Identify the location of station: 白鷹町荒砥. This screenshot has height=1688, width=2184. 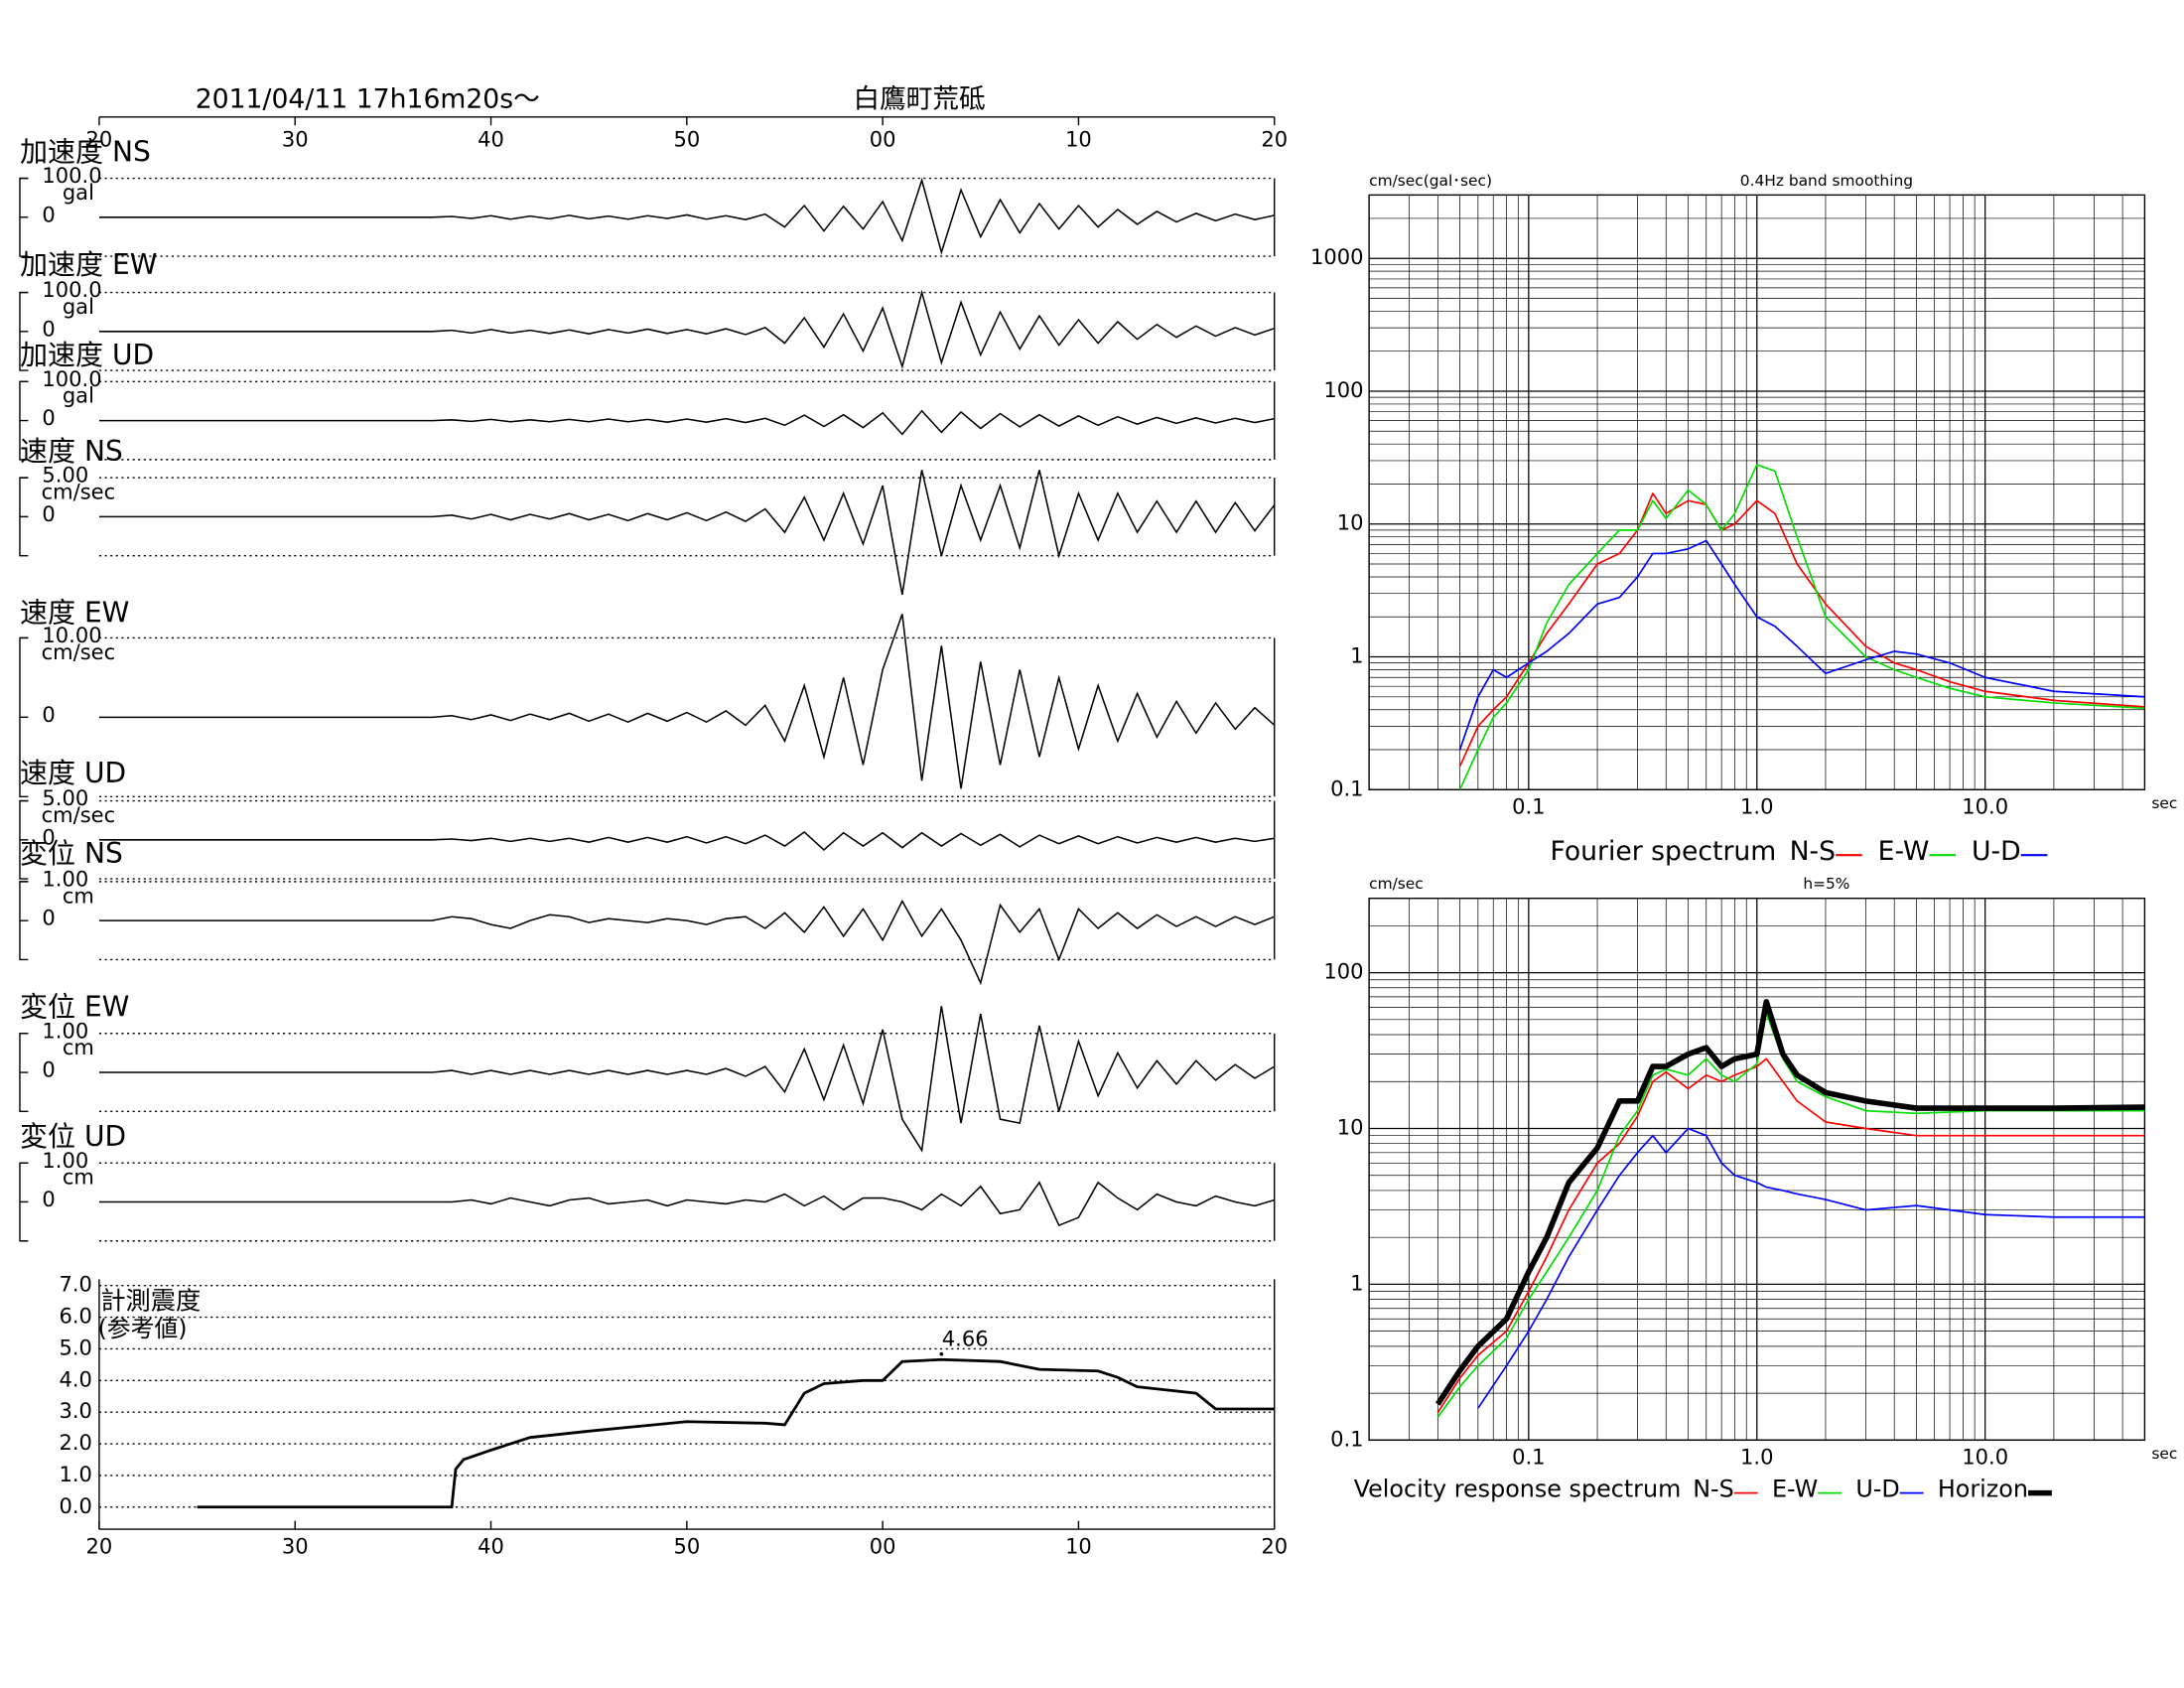
(919, 98).